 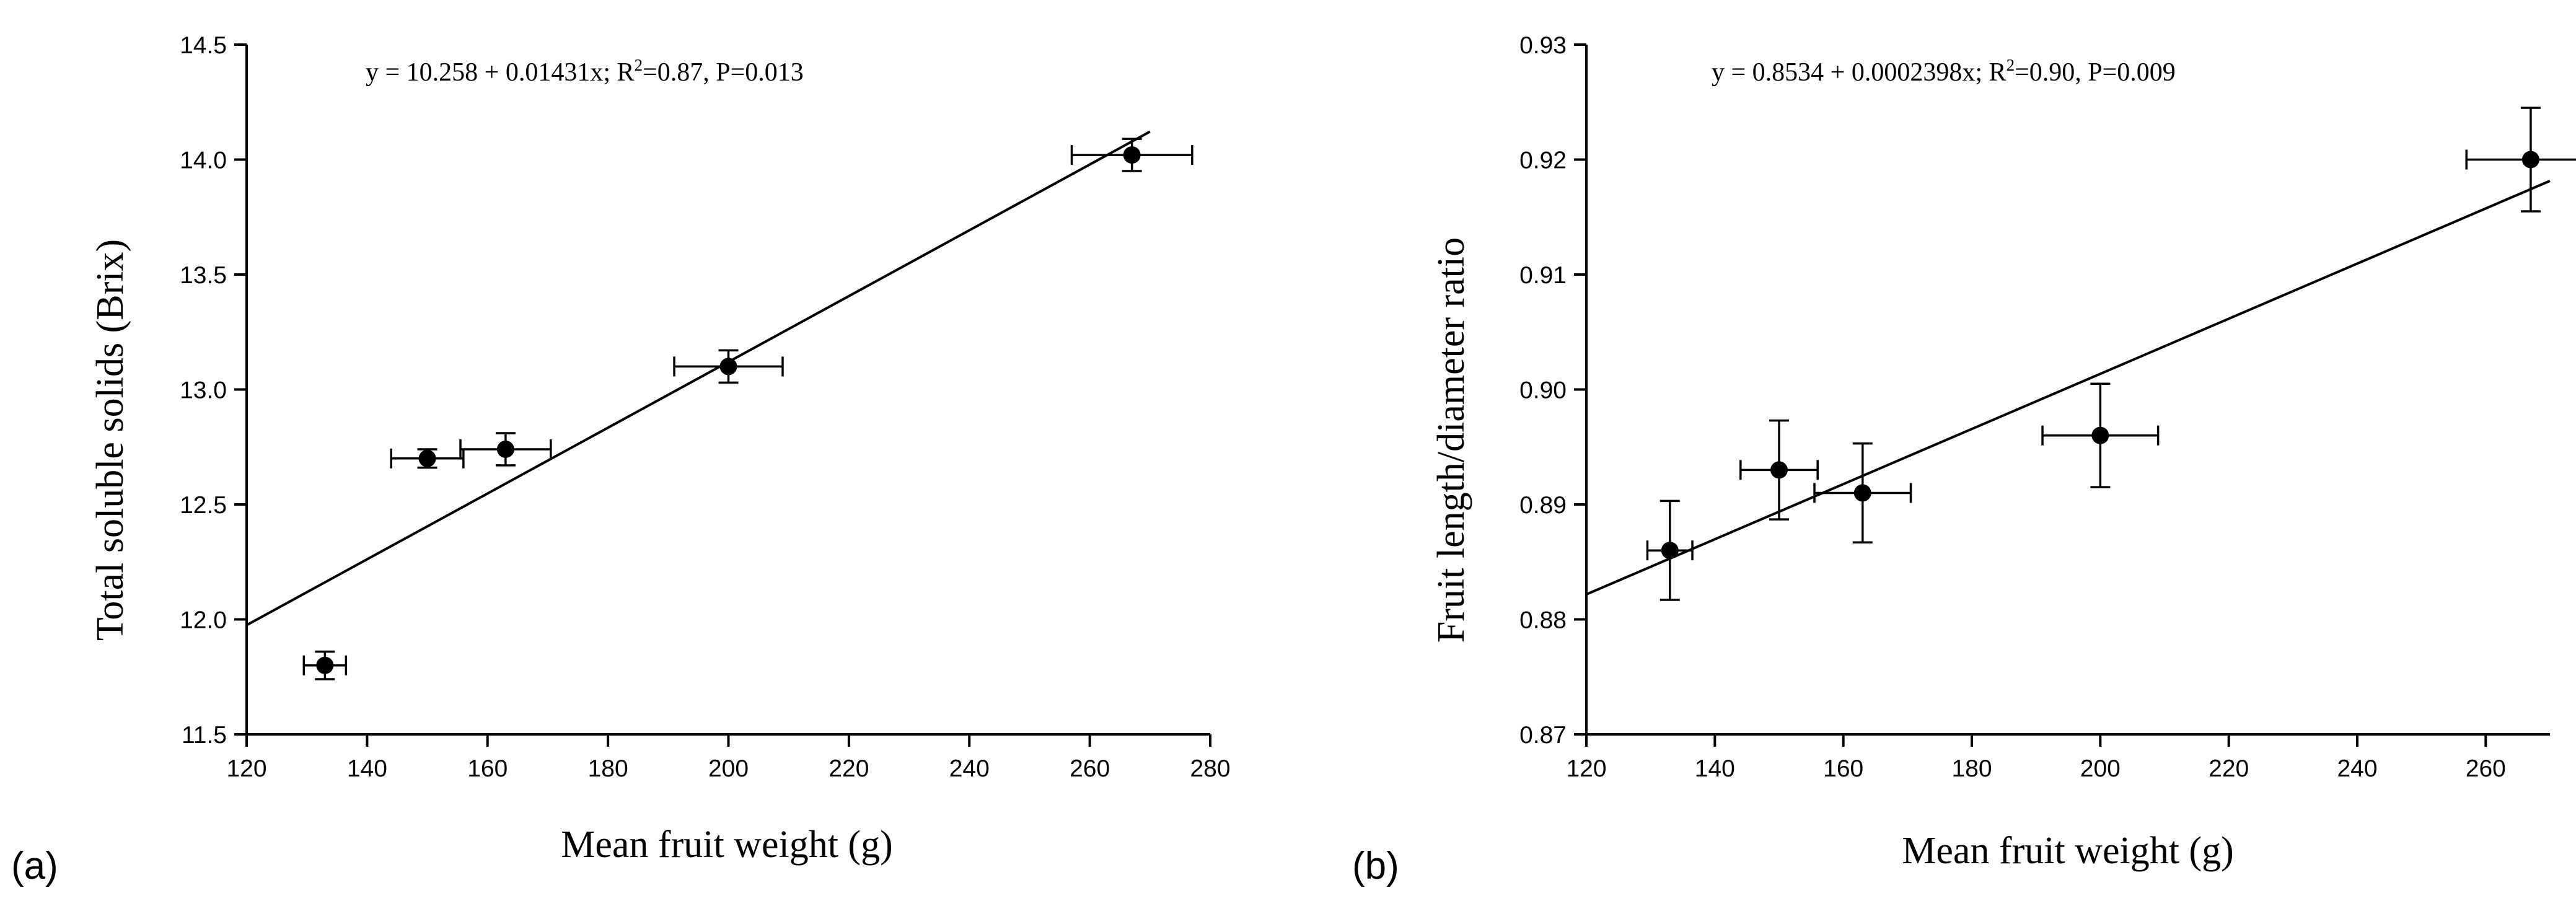 What do you see at coordinates (849, 768) in the screenshot?
I see `x-tick-label-a: 220` at bounding box center [849, 768].